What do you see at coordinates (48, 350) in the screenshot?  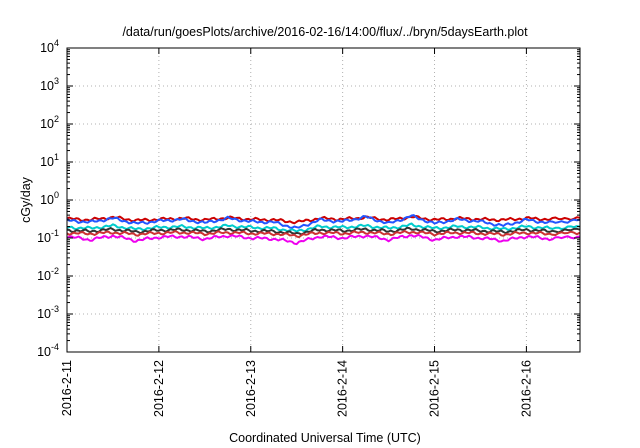 I see `y-tick-label: 10⁻⁴` at bounding box center [48, 350].